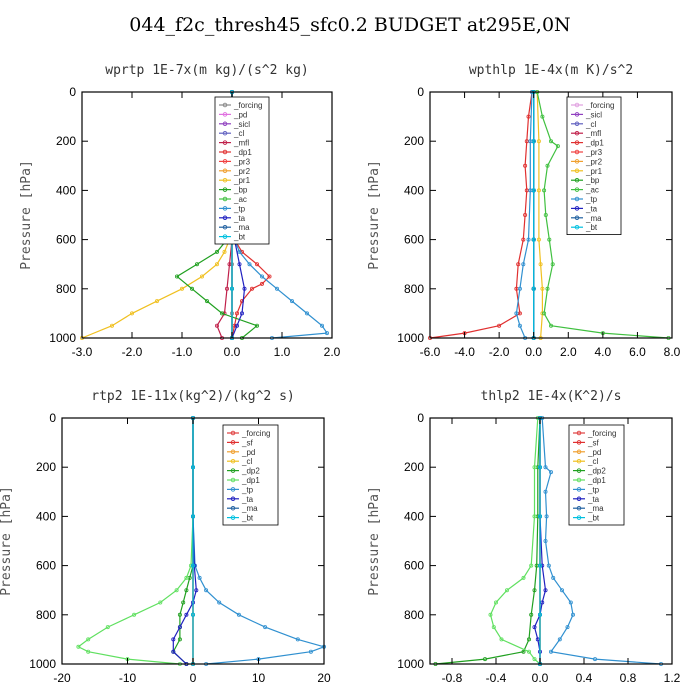 This screenshot has width=700, height=700. Describe the element at coordinates (324, 678) in the screenshot. I see `x-tick-label: 20` at that location.